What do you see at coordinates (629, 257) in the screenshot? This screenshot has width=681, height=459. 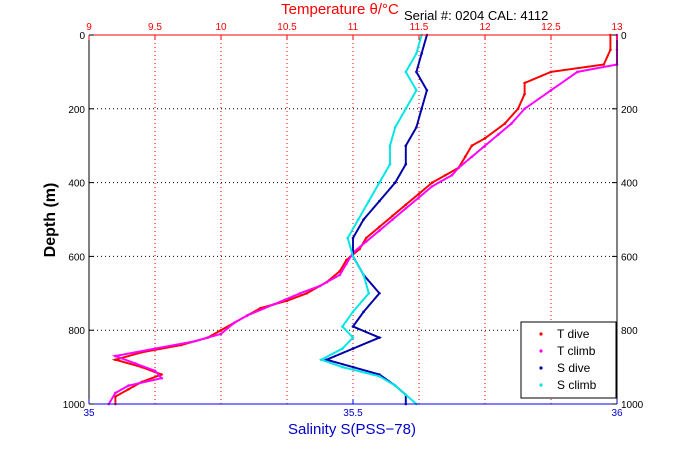 I see `depth-tick-label-right: 600` at bounding box center [629, 257].